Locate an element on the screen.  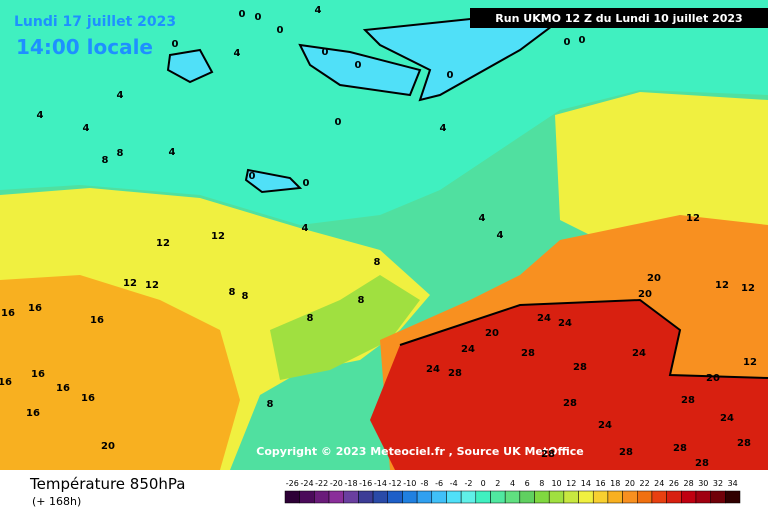
legend-tick-label: 28 is located at coordinates (689, 483).